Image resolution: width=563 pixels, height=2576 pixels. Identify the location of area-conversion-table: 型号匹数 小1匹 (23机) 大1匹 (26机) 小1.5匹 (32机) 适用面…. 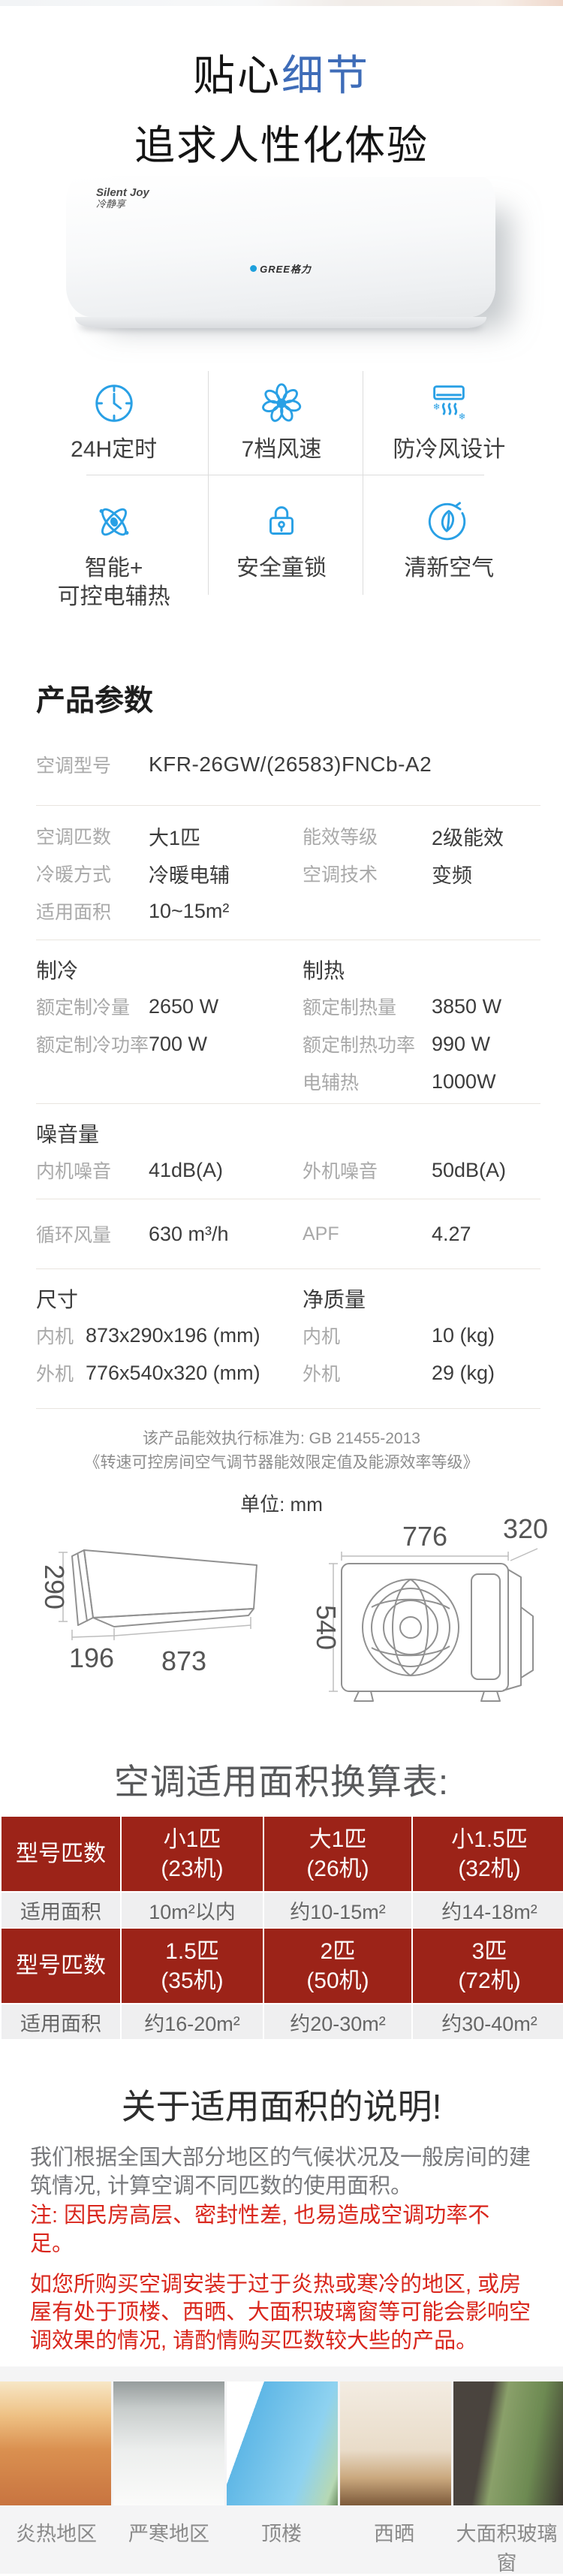
(281, 1928).